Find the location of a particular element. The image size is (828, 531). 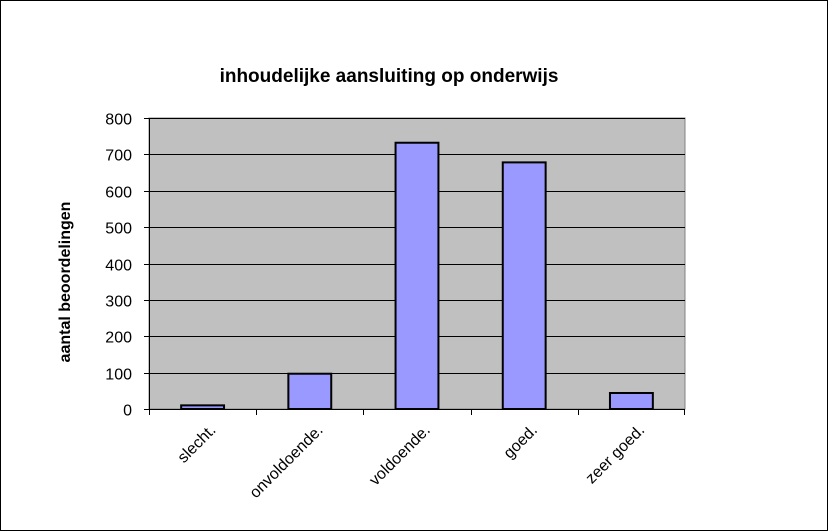

bar-voldoende is located at coordinates (417, 276).